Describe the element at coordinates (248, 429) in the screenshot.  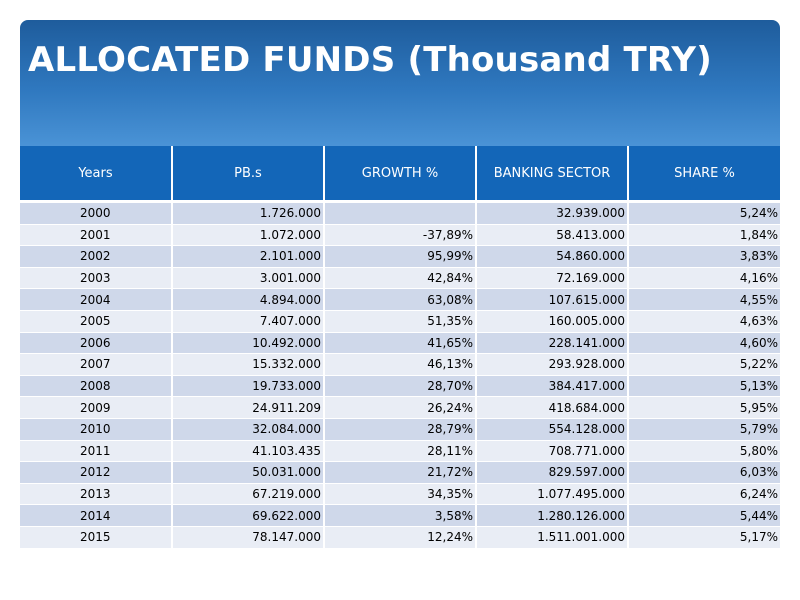
I see `pbs-cell: 32.084.000` at that location.